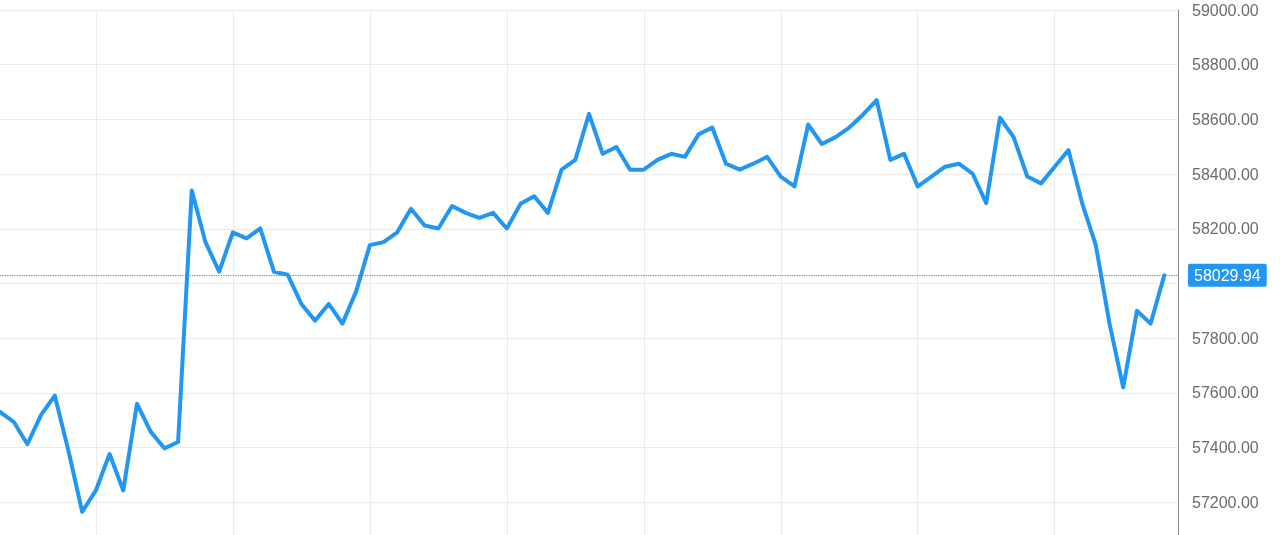 This screenshot has height=535, width=1280. What do you see at coordinates (1225, 393) in the screenshot?
I see `y-tick-label: 57600.00` at bounding box center [1225, 393].